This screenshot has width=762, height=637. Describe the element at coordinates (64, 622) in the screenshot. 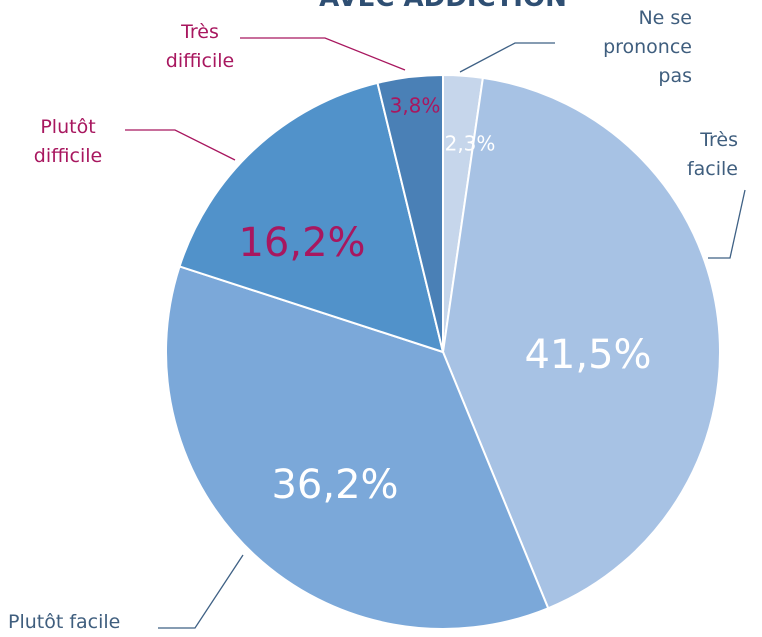

I see `category-label: Plutôt facile` at that location.